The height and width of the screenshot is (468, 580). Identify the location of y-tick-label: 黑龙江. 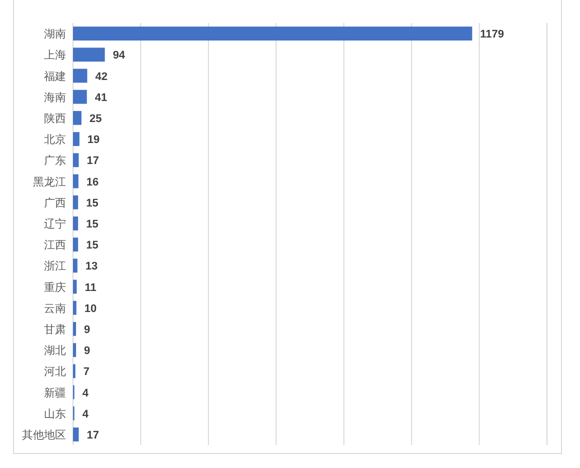
(49, 181).